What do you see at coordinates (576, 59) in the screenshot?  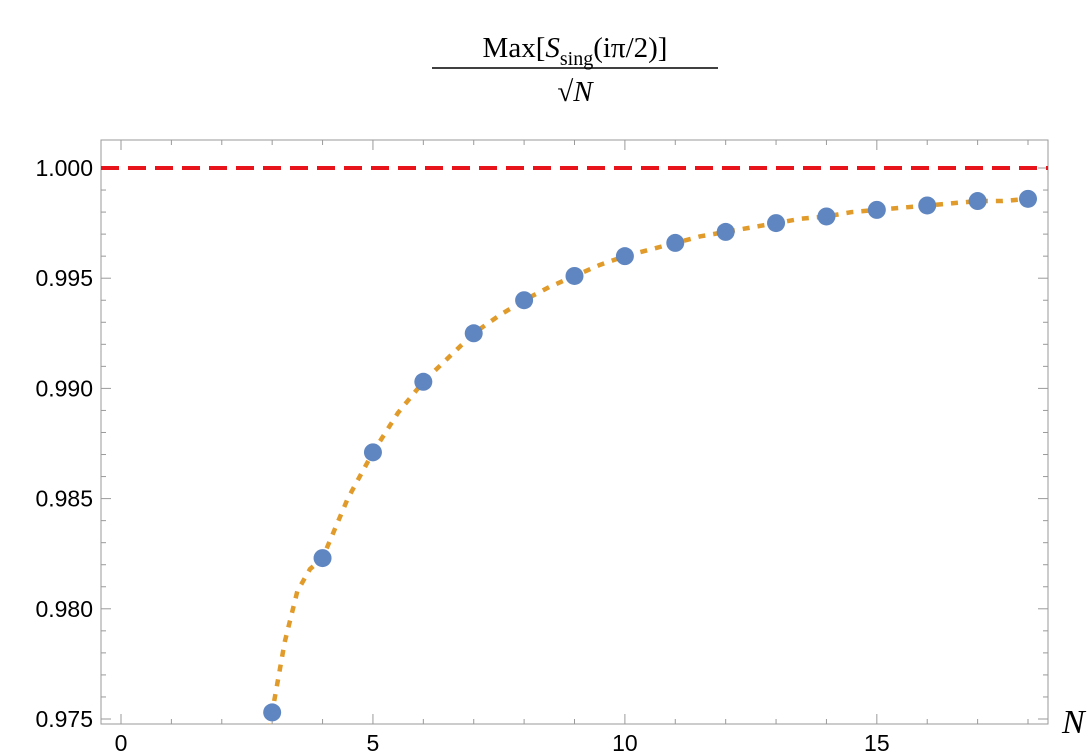 I see `title-numerator-subscript: sing` at bounding box center [576, 59].